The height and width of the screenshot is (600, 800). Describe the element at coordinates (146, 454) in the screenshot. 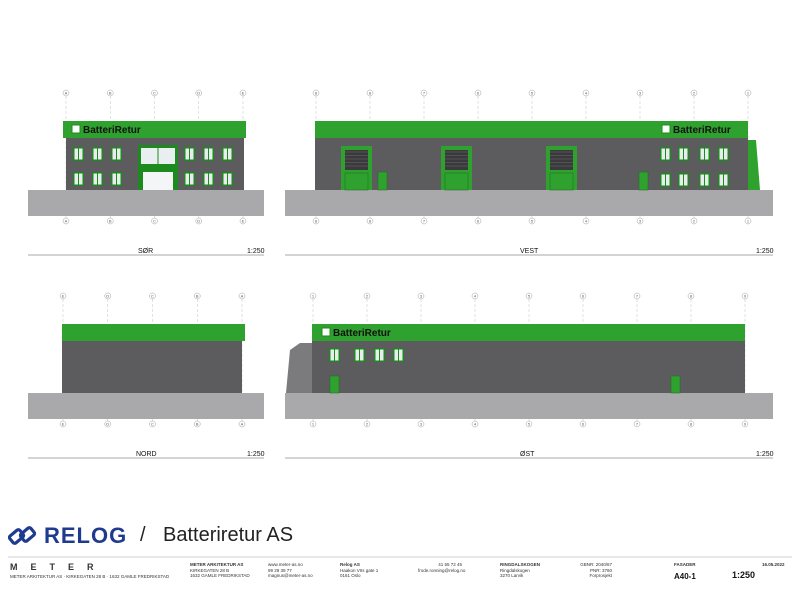

I see `view-title-nord: NORD` at that location.